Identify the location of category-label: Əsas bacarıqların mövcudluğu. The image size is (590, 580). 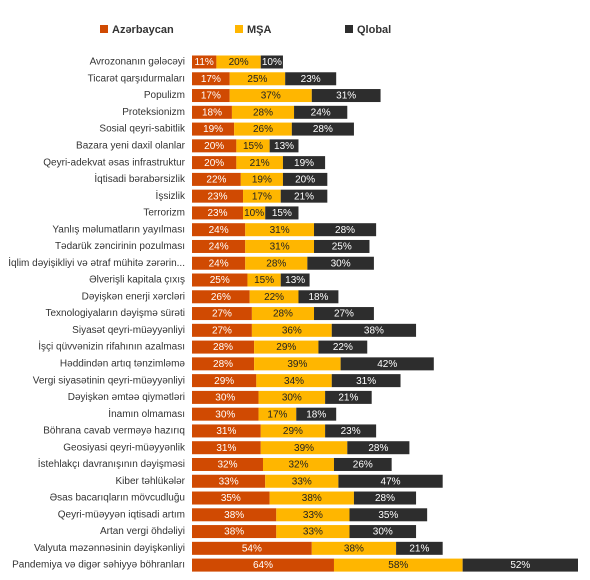
(117, 498).